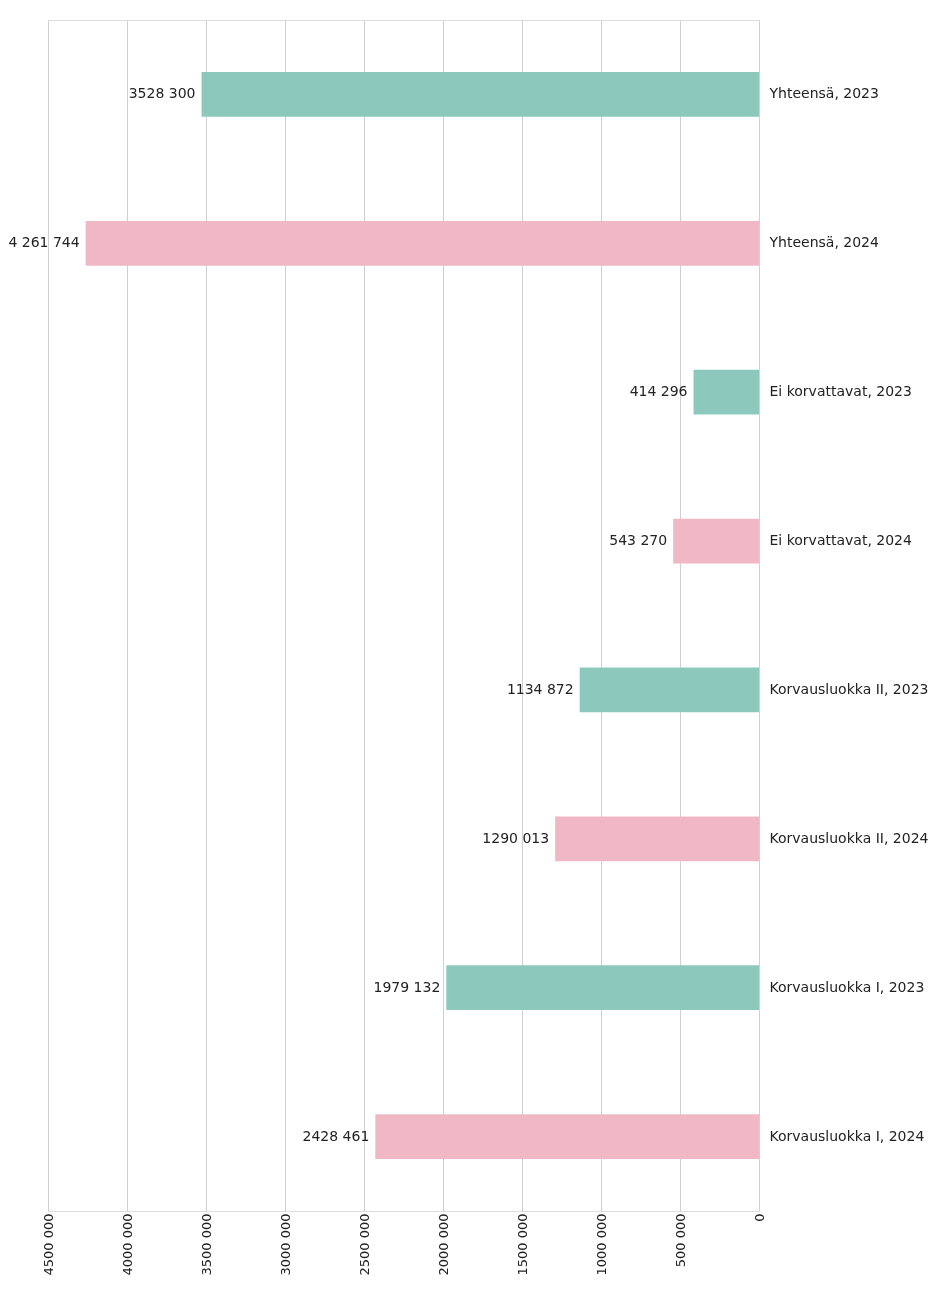  What do you see at coordinates (364, 1244) in the screenshot?
I see `x-tick-label: 2500 000` at bounding box center [364, 1244].